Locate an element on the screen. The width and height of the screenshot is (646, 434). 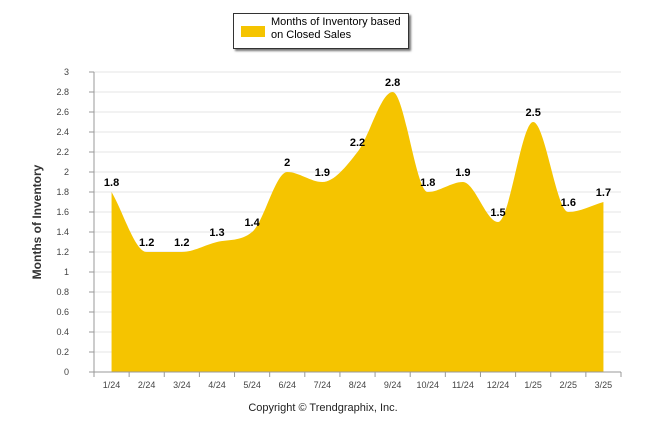
x-tick-label: 11/24 is located at coordinates (463, 385).